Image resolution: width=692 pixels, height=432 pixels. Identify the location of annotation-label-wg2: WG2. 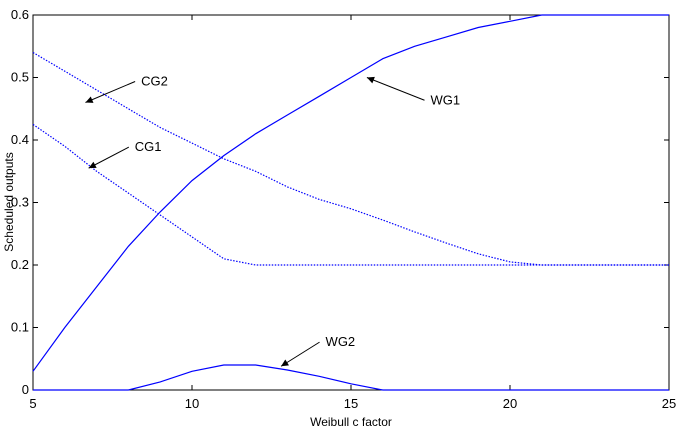
(341, 341).